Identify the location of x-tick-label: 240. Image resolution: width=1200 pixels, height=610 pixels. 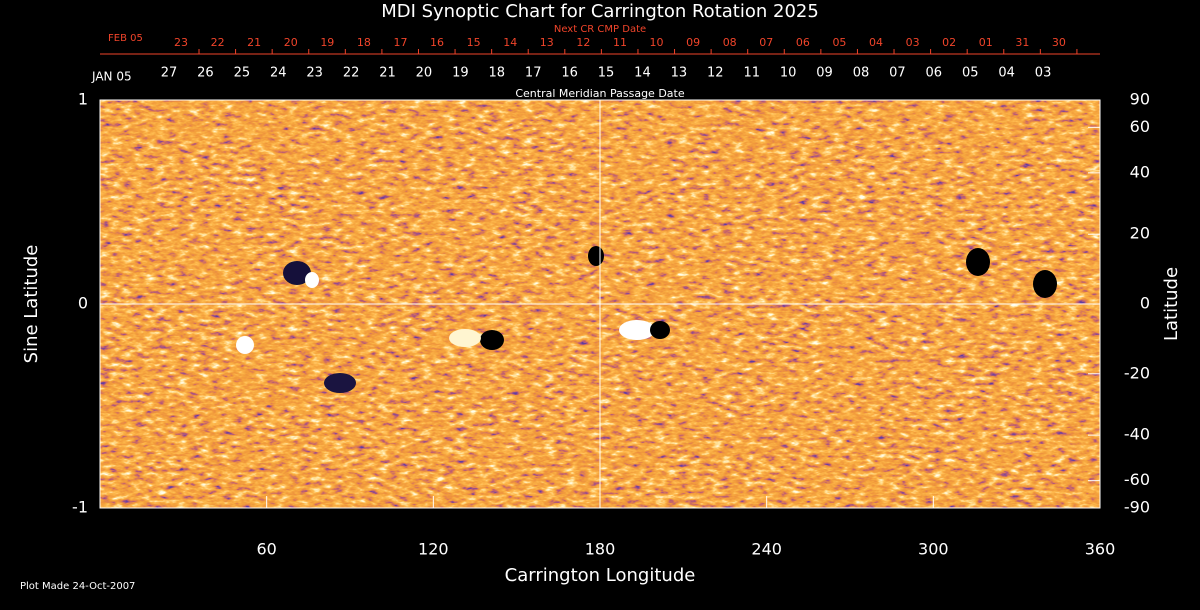
(766, 549).